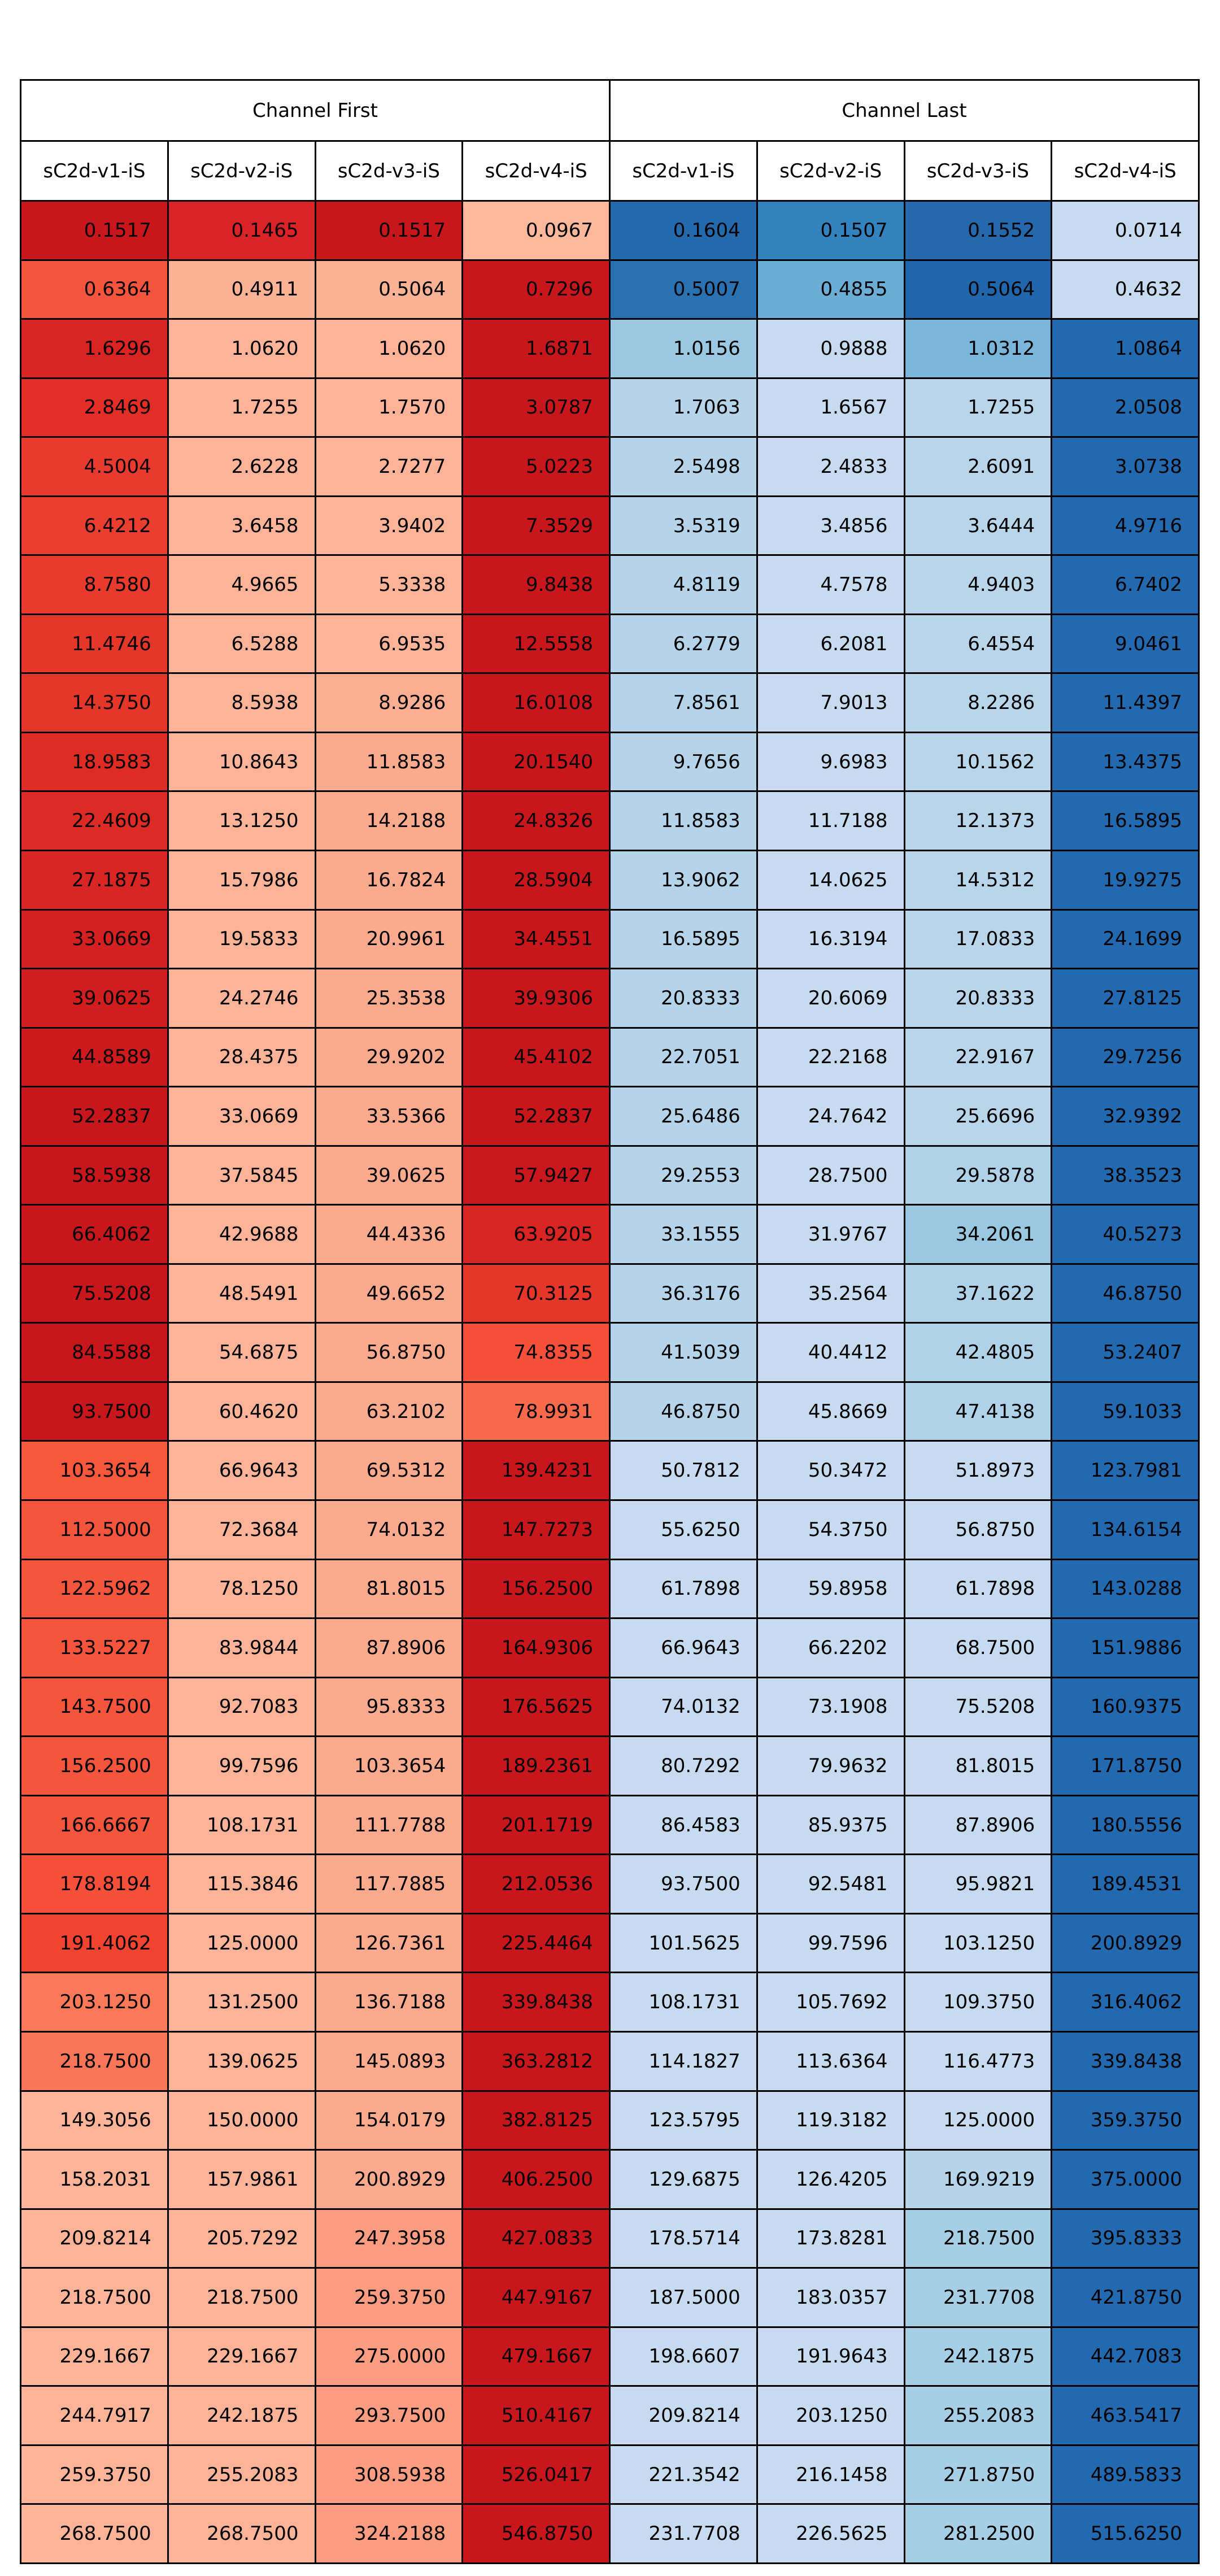 This screenshot has height=2576, width=1220. What do you see at coordinates (241, 1529) in the screenshot?
I see `heatmap-cell: 72.3684` at bounding box center [241, 1529].